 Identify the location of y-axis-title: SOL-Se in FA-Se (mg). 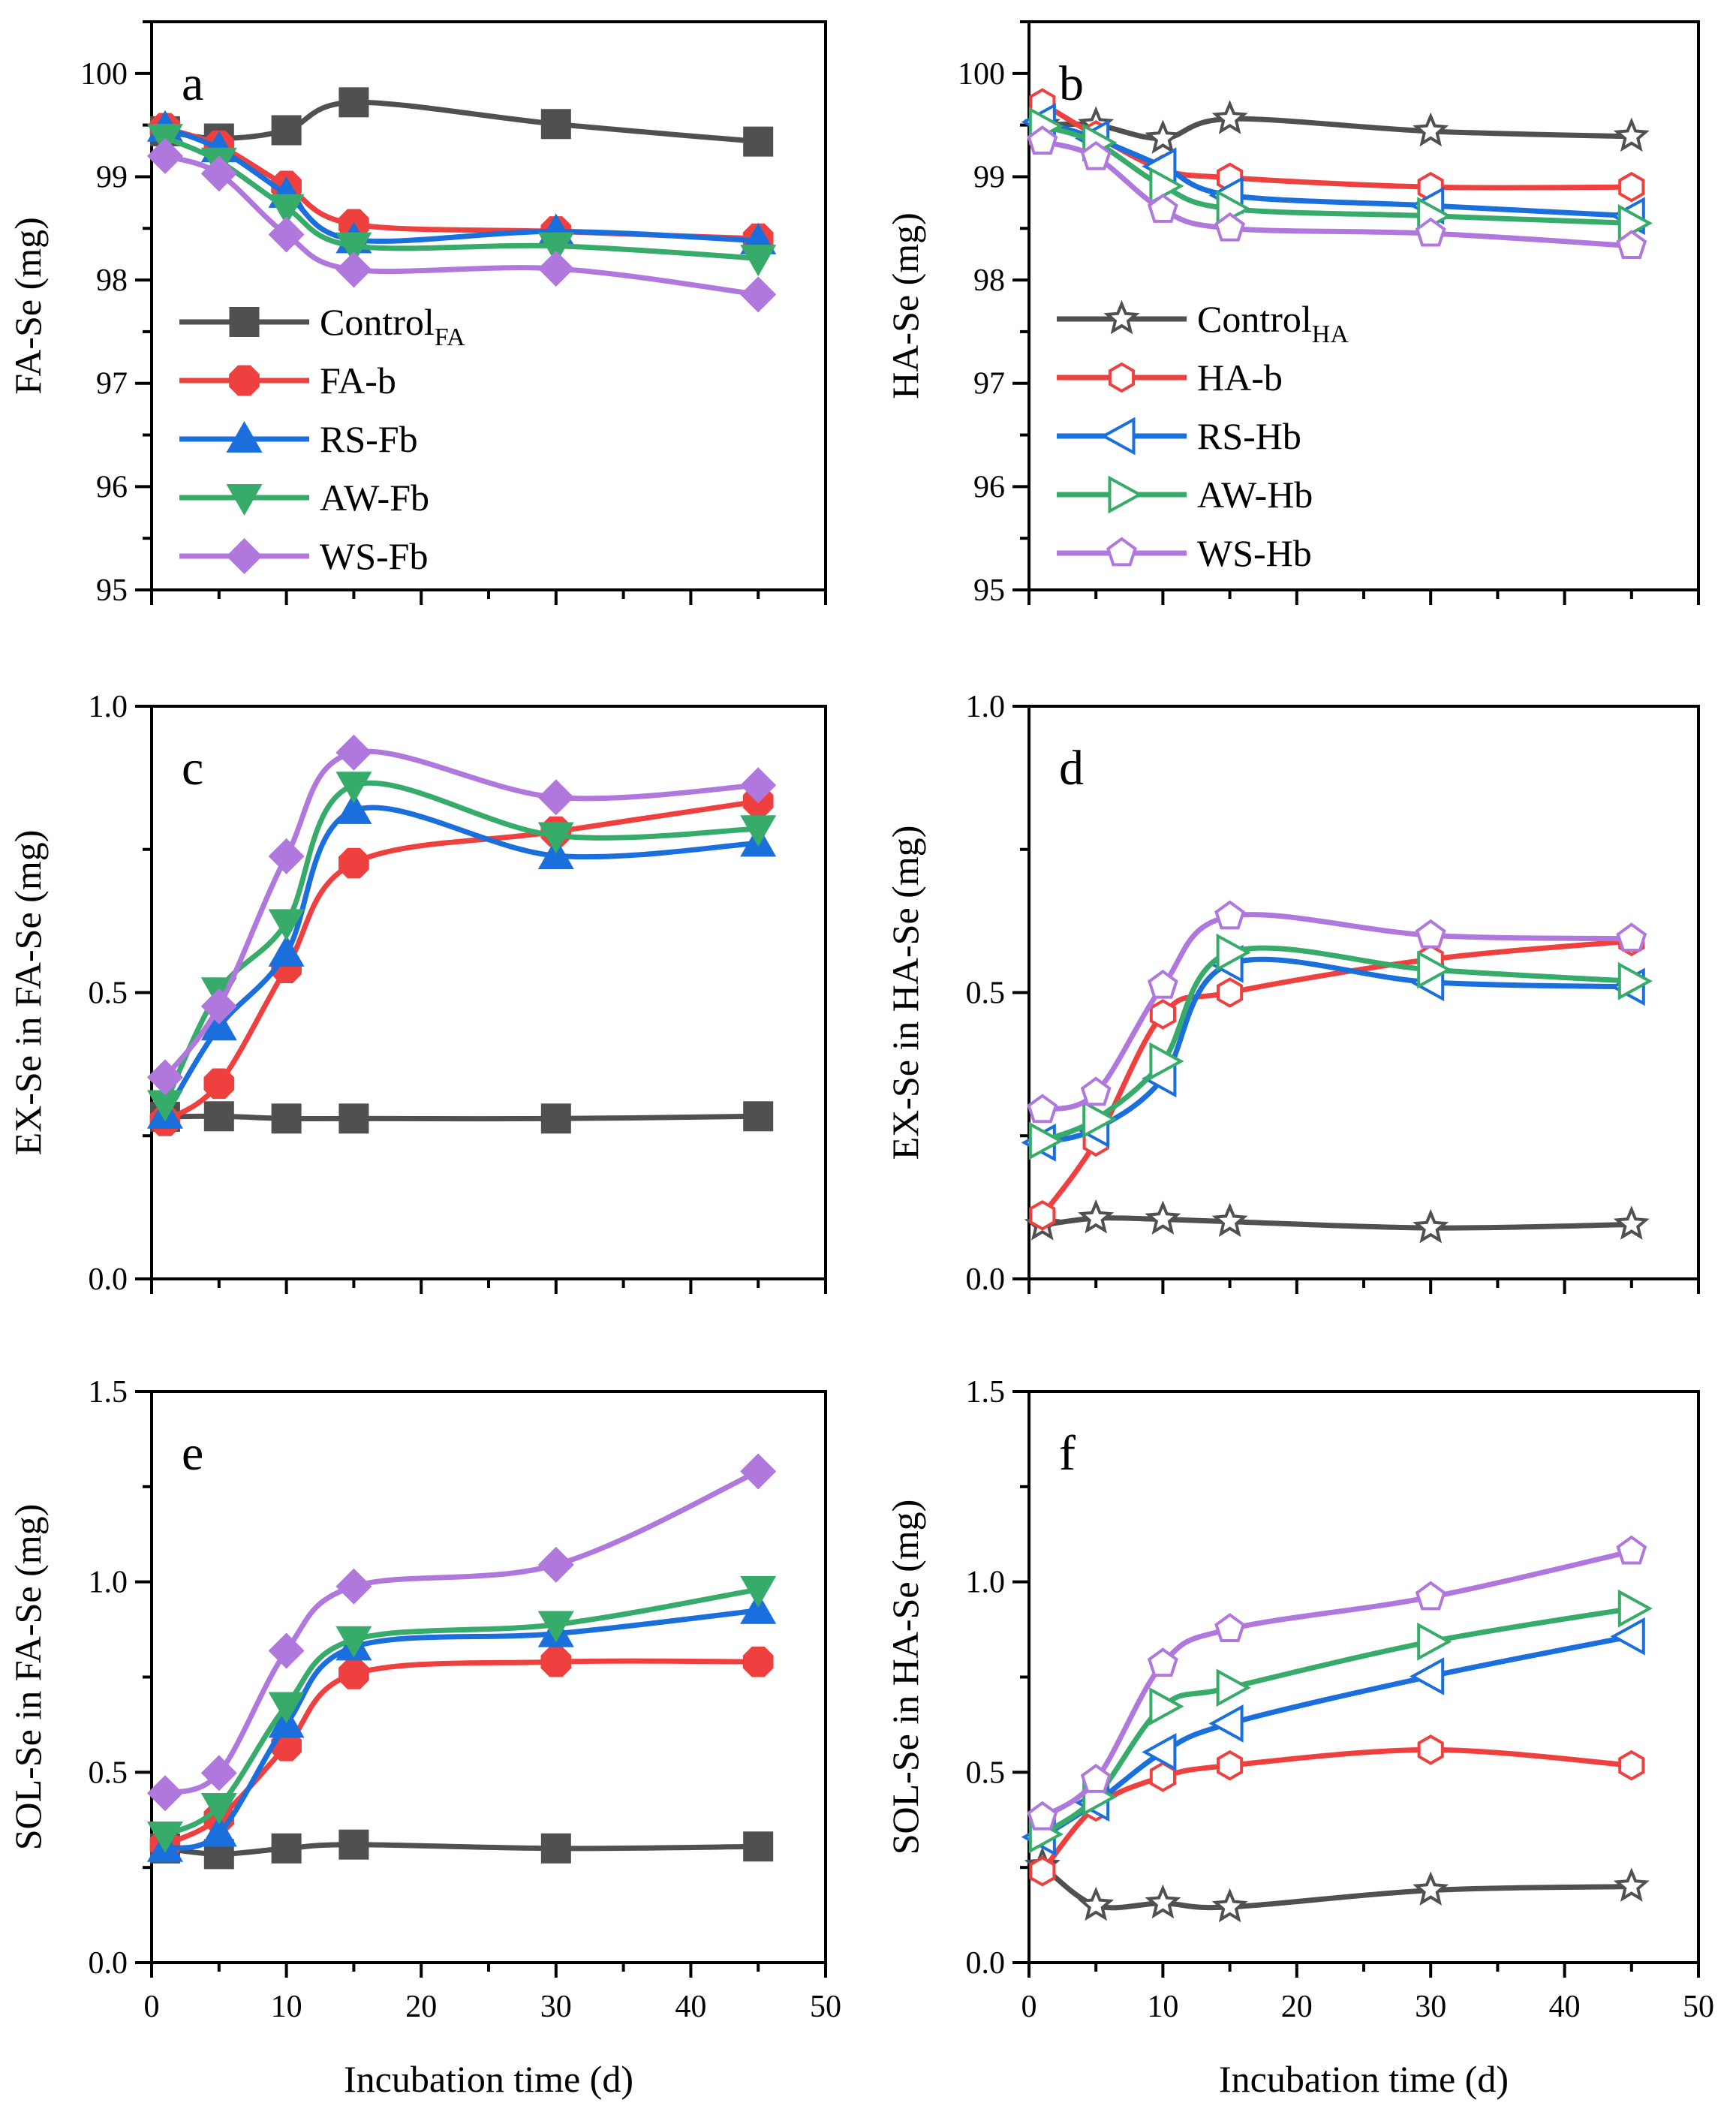
(28, 1678).